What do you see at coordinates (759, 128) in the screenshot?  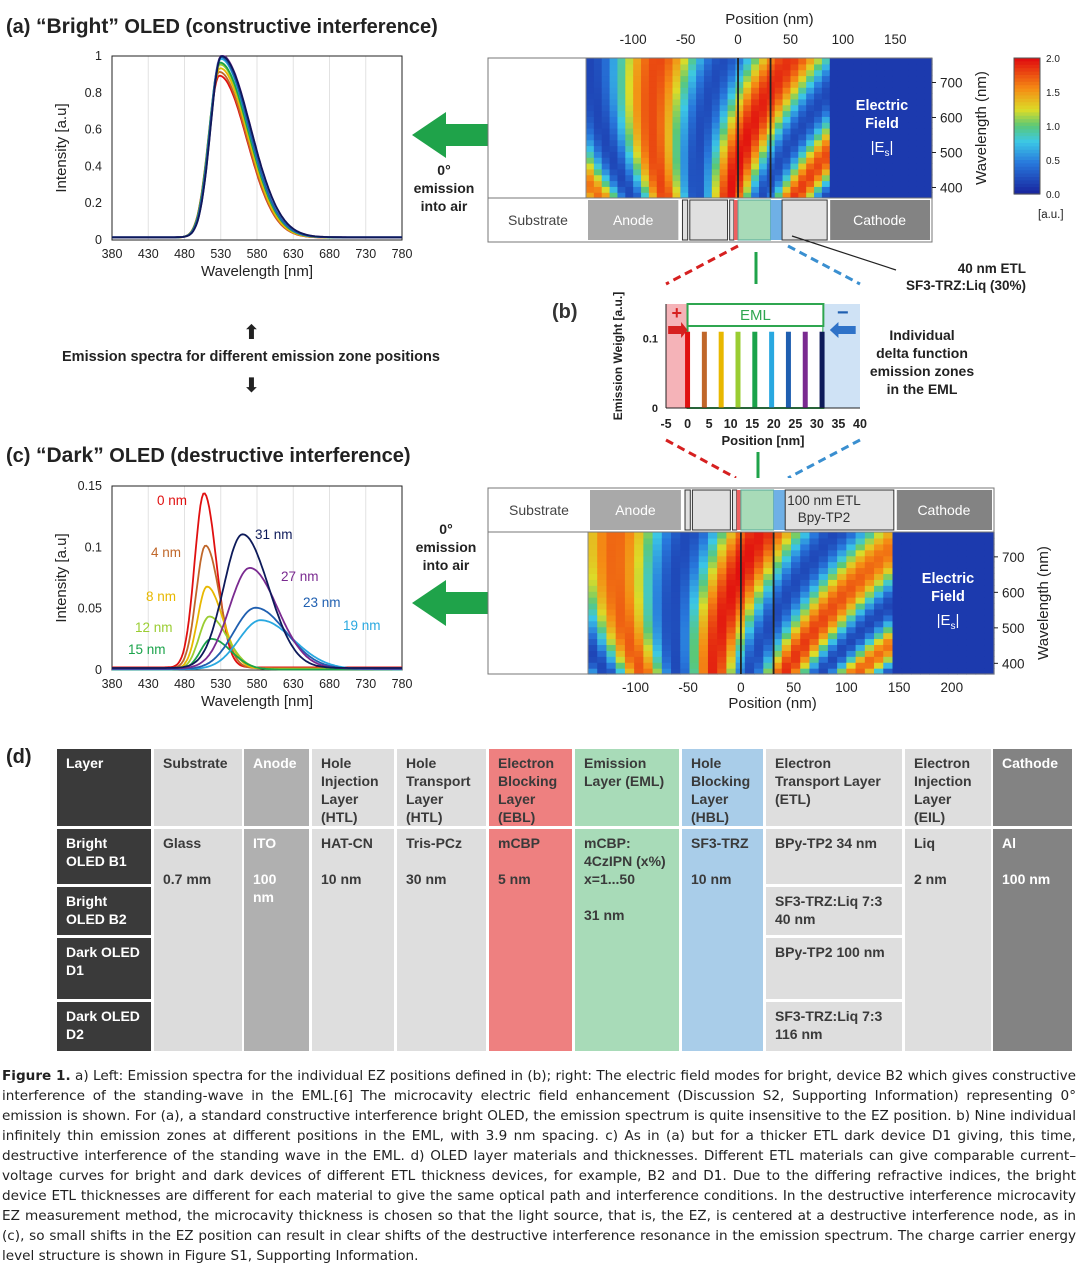 I see `heatmap-cells` at bounding box center [759, 128].